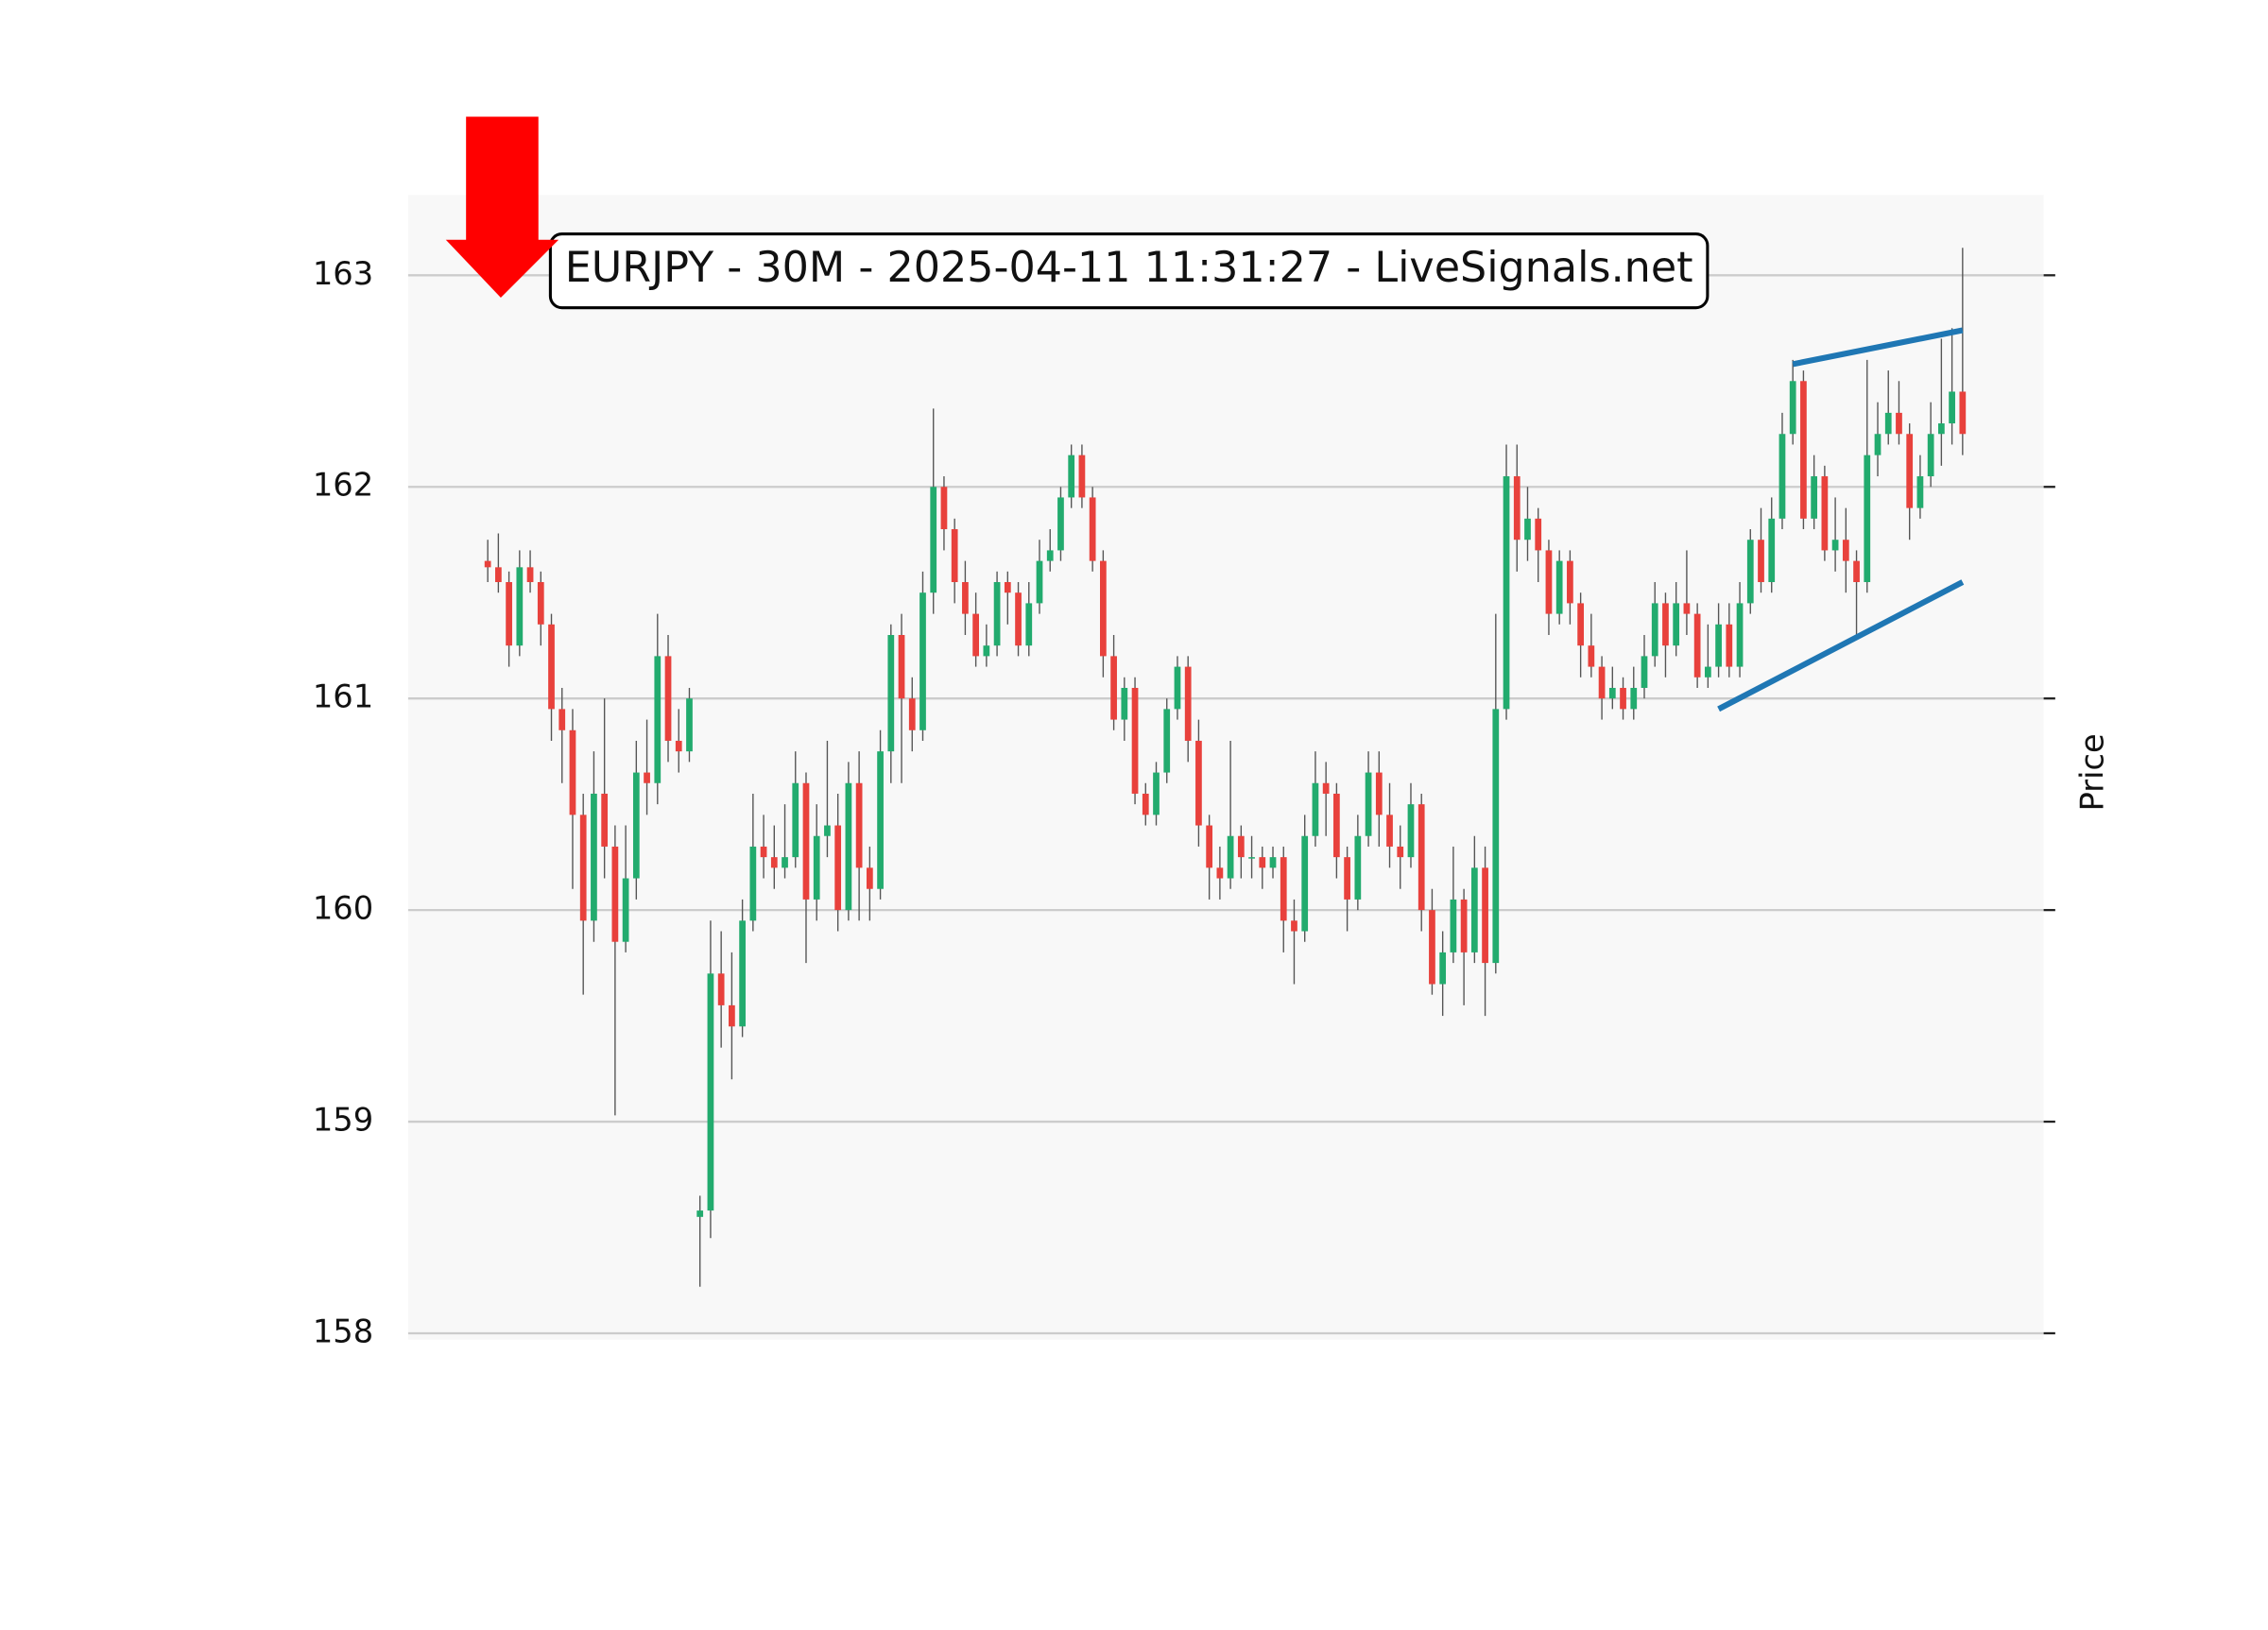 This screenshot has width=2268, height=1630. What do you see at coordinates (343, 486) in the screenshot?
I see `y-tick-label: 162` at bounding box center [343, 486].